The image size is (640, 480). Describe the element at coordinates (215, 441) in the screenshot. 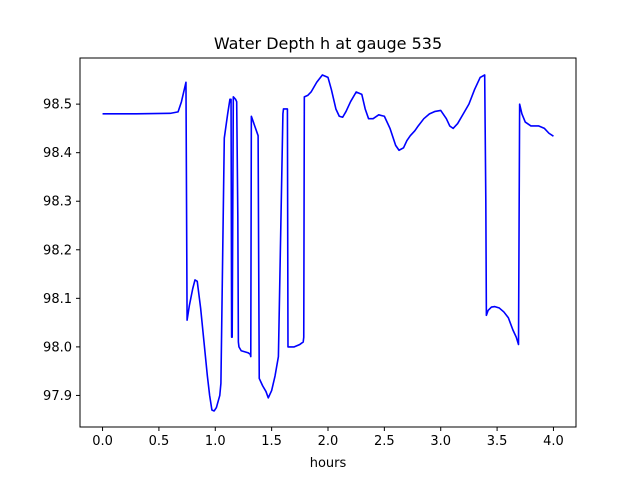

I see `x-tick-label: 1.0` at that location.